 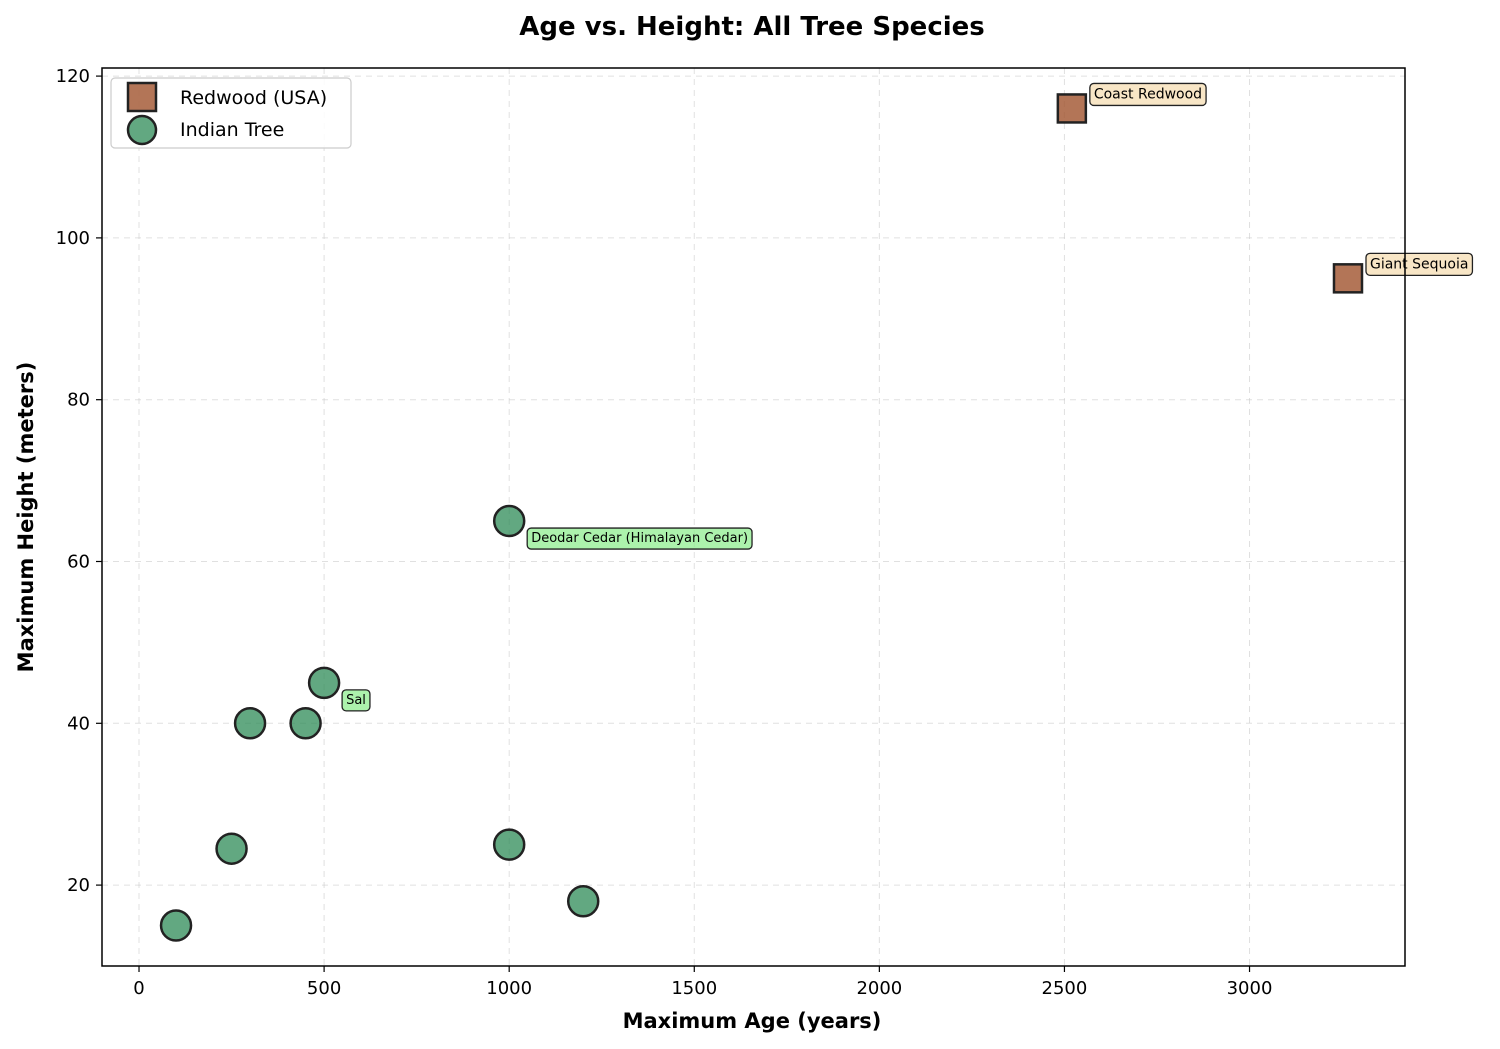 What do you see at coordinates (142, 130) in the screenshot?
I see `legend-circle-marker` at bounding box center [142, 130].